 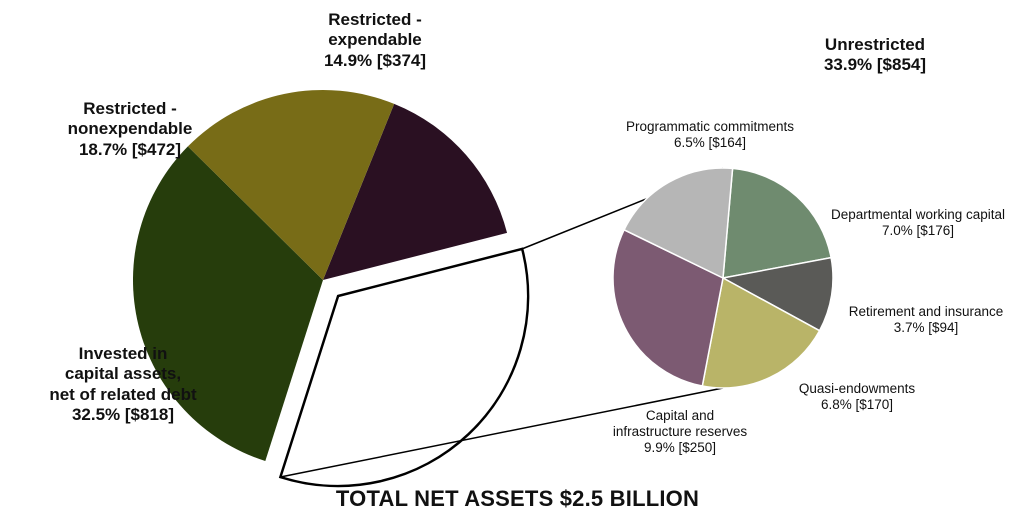 I want to click on pie-slice-invested-in-capital-assets-net-of-related-debt, so click(x=227, y=304).